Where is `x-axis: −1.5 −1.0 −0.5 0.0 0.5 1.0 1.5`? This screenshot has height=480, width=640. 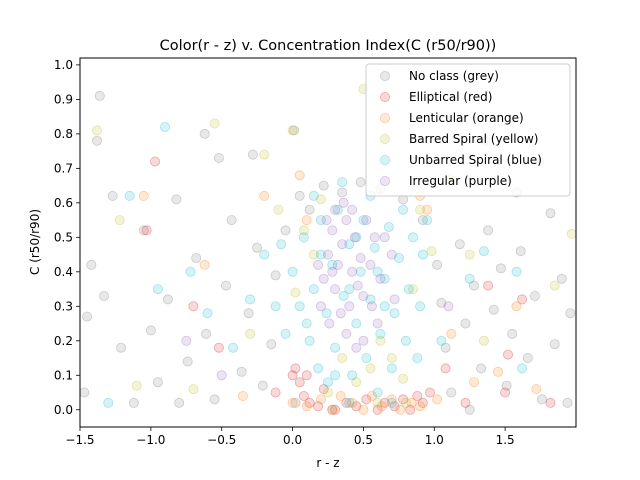
x-axis: −1.5 −1.0 −0.5 0.0 0.5 1.0 1.5 is located at coordinates (290, 437).